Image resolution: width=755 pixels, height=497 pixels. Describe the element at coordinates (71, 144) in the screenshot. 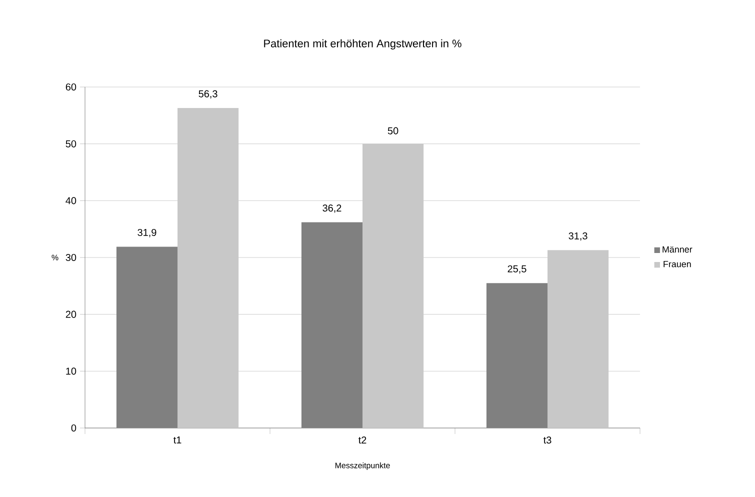

I see `y-tick-label: 50` at that location.